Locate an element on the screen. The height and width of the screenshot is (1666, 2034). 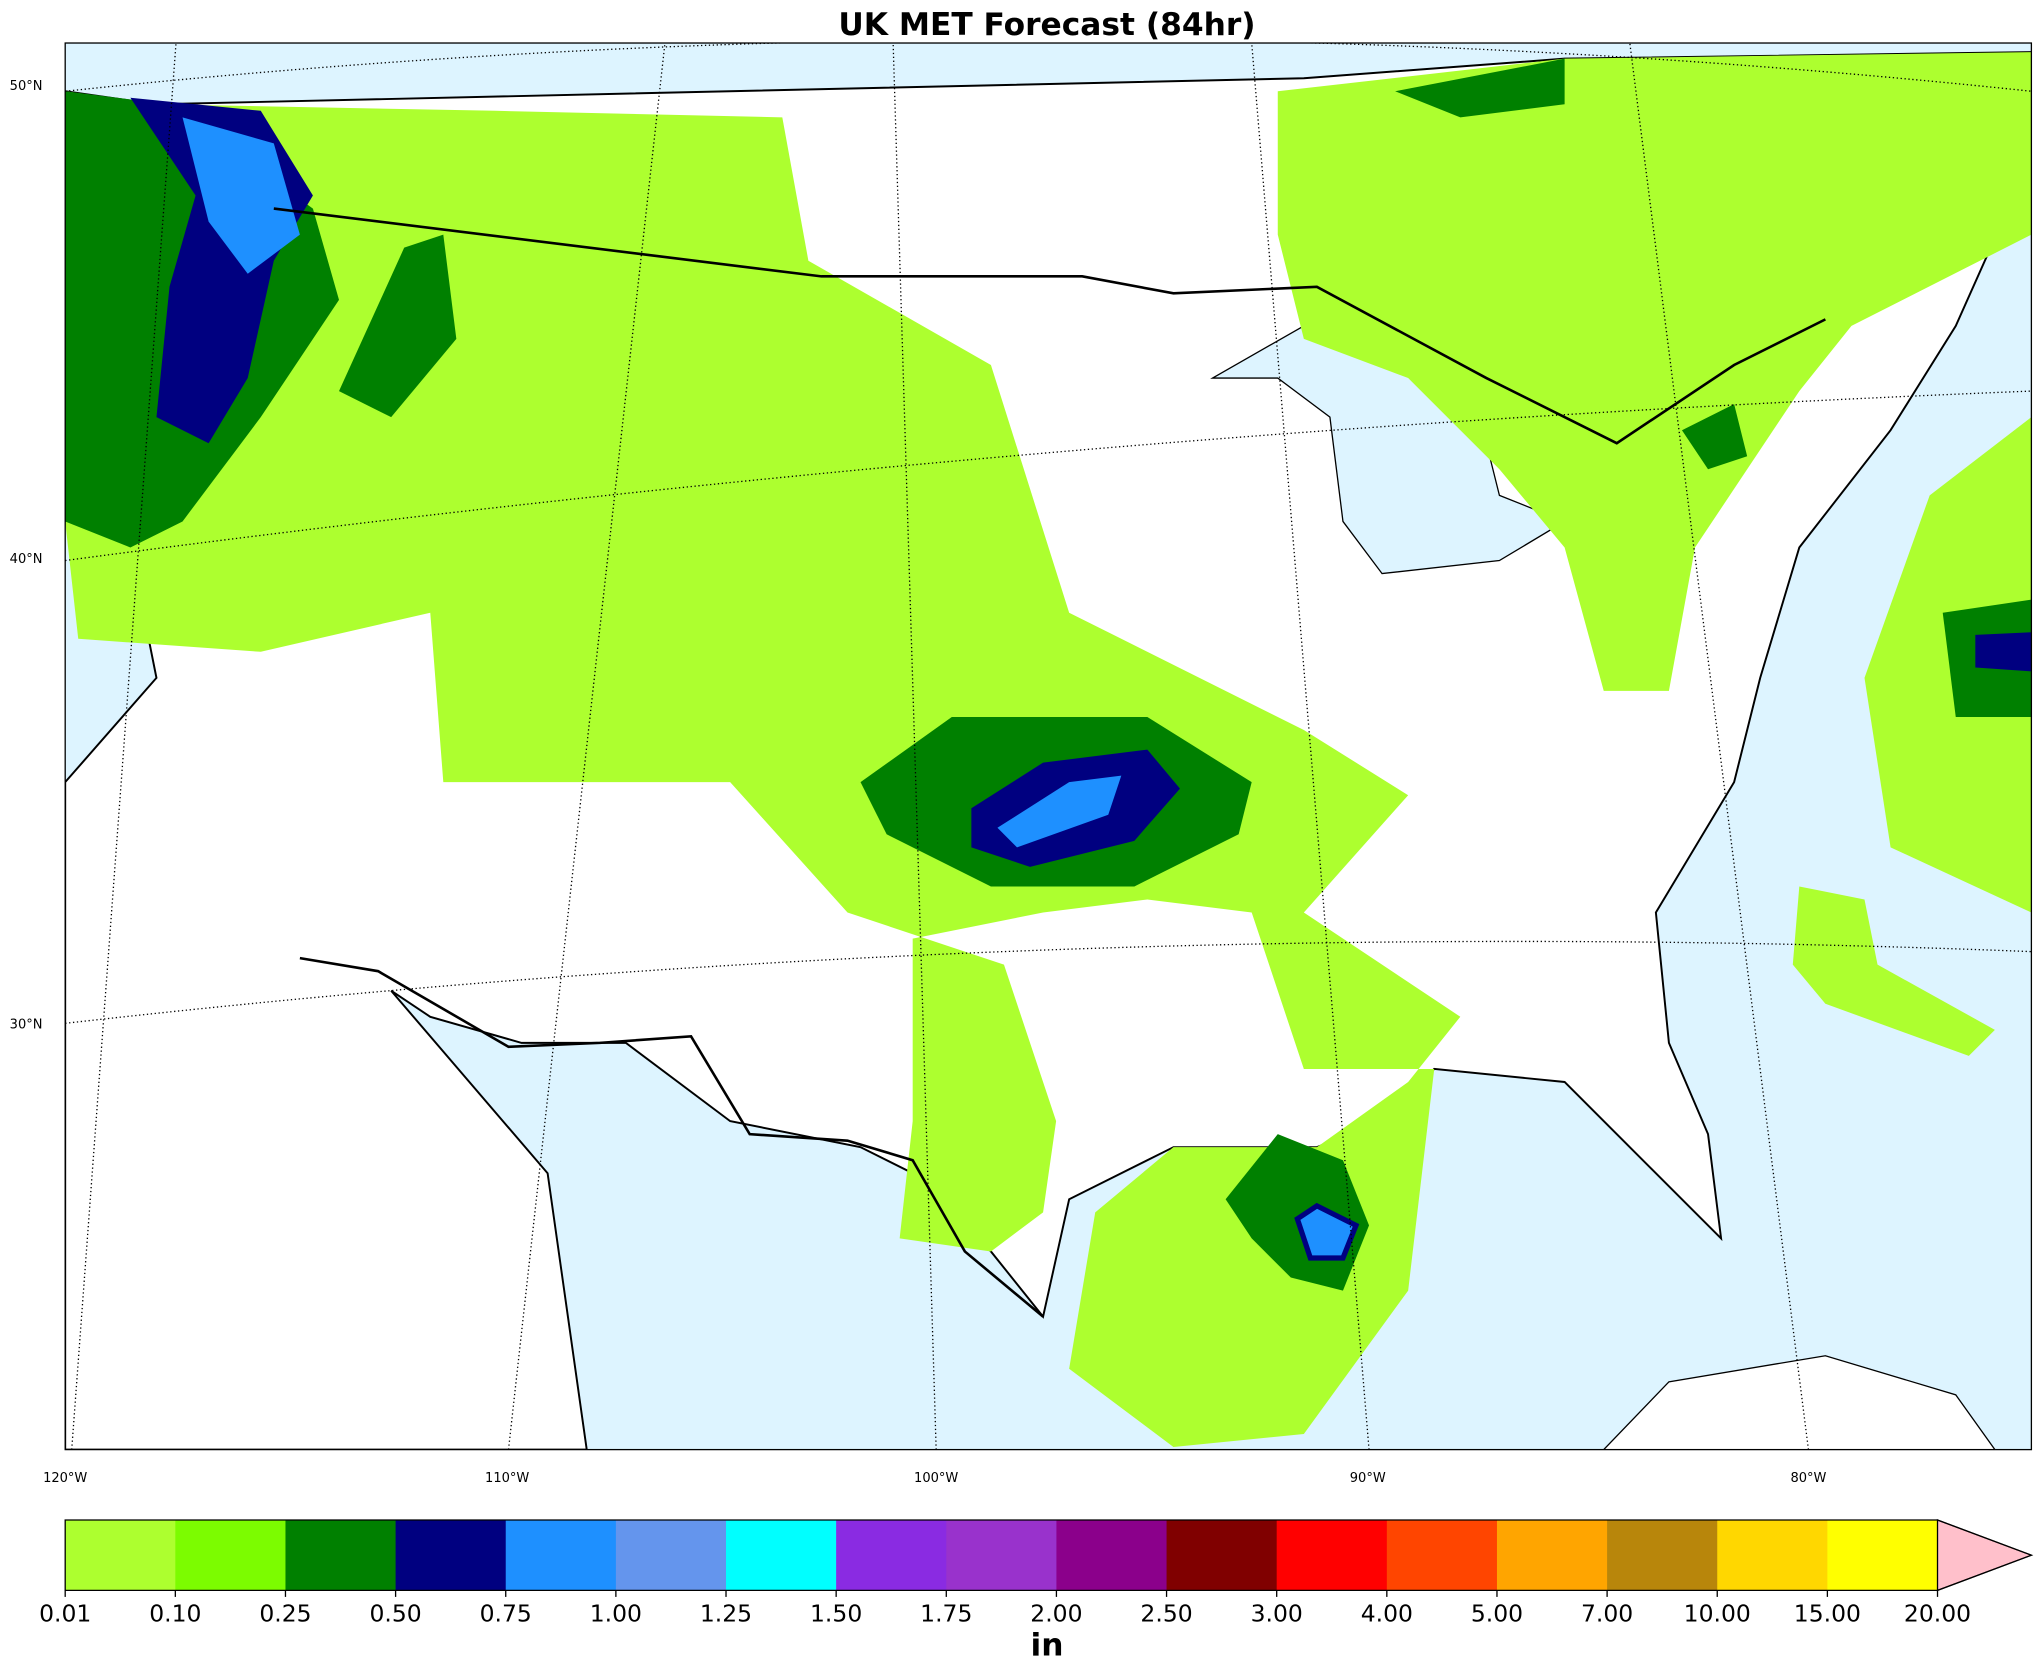
colorbar-label: 1.00 is located at coordinates (616, 1614).